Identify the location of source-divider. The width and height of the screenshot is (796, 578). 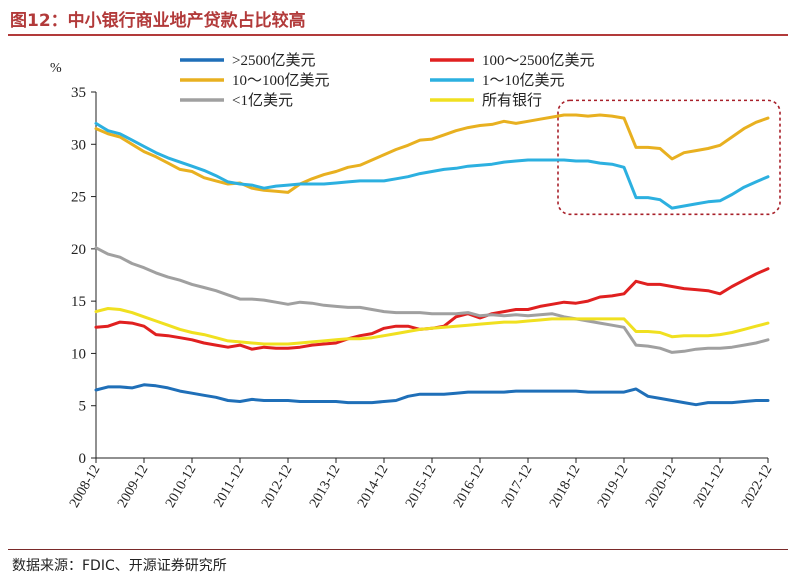
(398, 549).